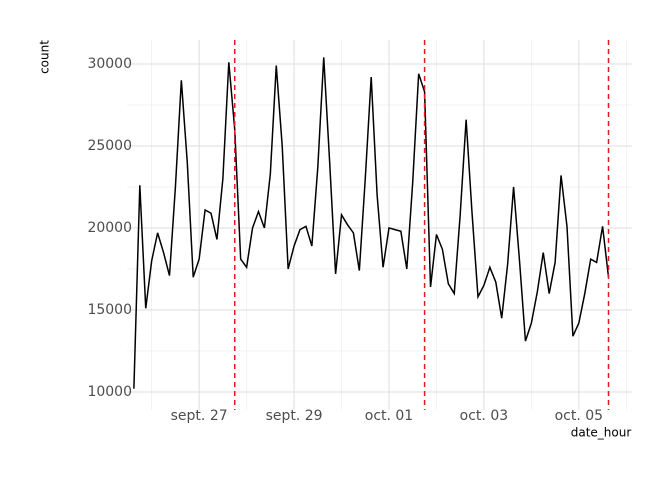 This screenshot has height=480, width=672. I want to click on x-axis-title: date_hour, so click(601, 433).